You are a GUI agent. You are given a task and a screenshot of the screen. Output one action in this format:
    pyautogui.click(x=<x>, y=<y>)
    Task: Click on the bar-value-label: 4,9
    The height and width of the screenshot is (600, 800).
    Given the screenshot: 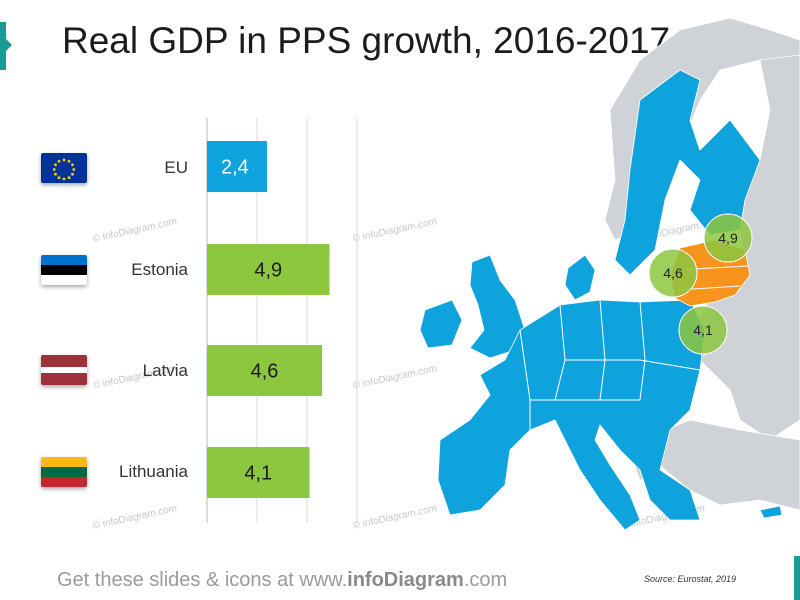 What is the action you would take?
    pyautogui.click(x=268, y=271)
    